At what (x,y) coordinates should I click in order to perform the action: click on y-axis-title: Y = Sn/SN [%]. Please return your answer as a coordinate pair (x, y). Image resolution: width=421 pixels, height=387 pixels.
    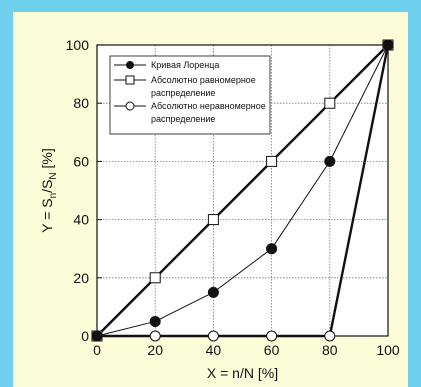
    Looking at the image, I should click on (49, 190).